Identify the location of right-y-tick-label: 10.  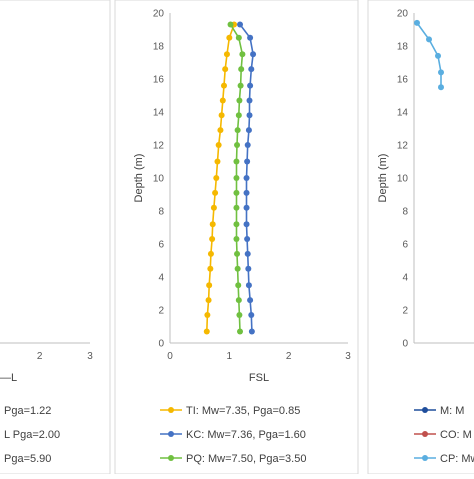
(403, 179).